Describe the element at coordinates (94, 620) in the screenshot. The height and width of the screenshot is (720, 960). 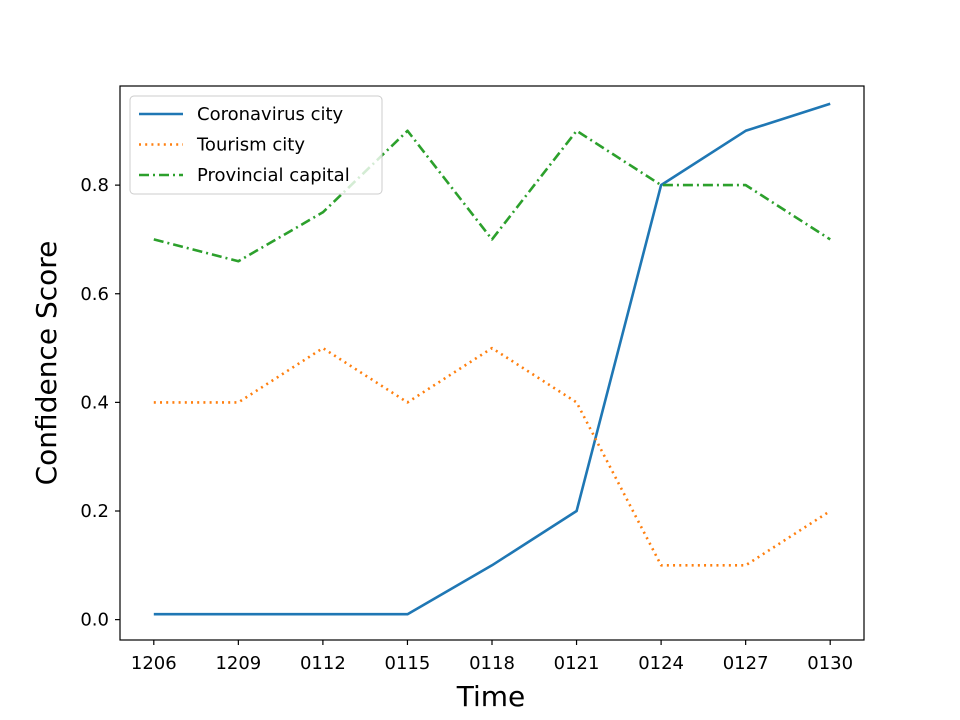
I see `y-tick-label: 0.0` at that location.